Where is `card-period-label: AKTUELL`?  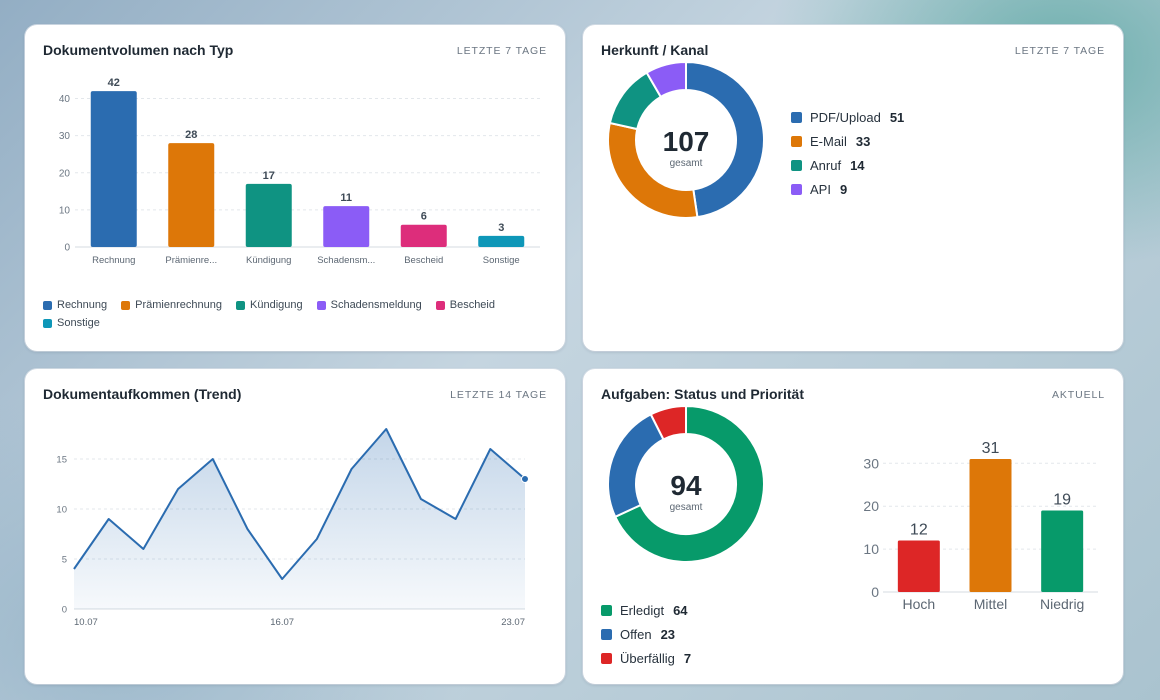 card-period-label: AKTUELL is located at coordinates (1078, 395).